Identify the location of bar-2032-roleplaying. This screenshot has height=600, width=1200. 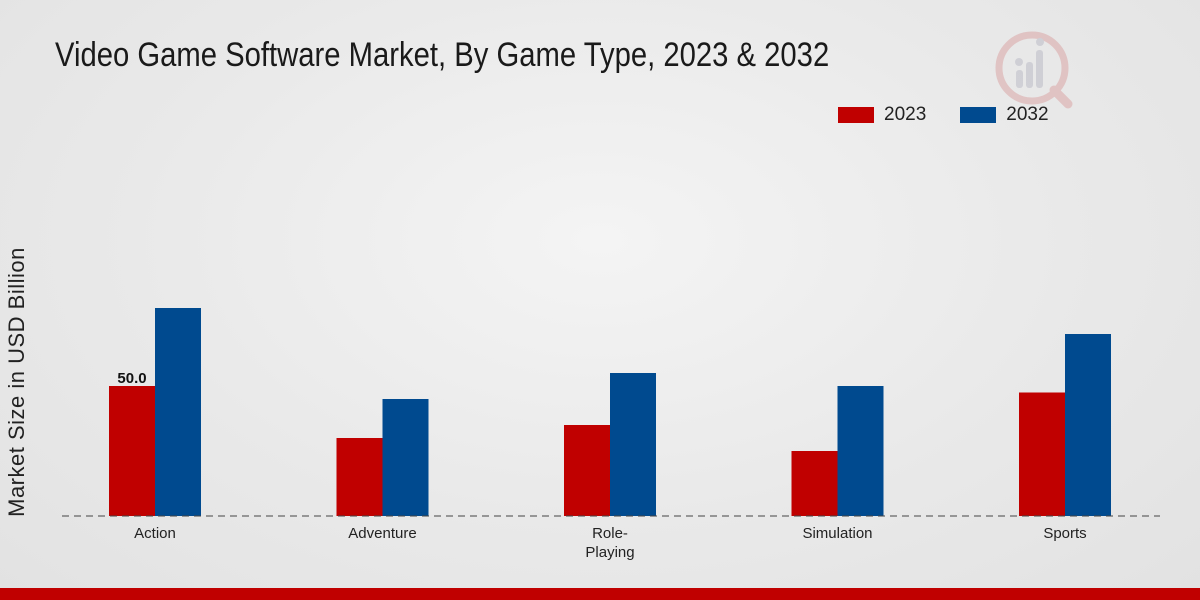
(633, 444).